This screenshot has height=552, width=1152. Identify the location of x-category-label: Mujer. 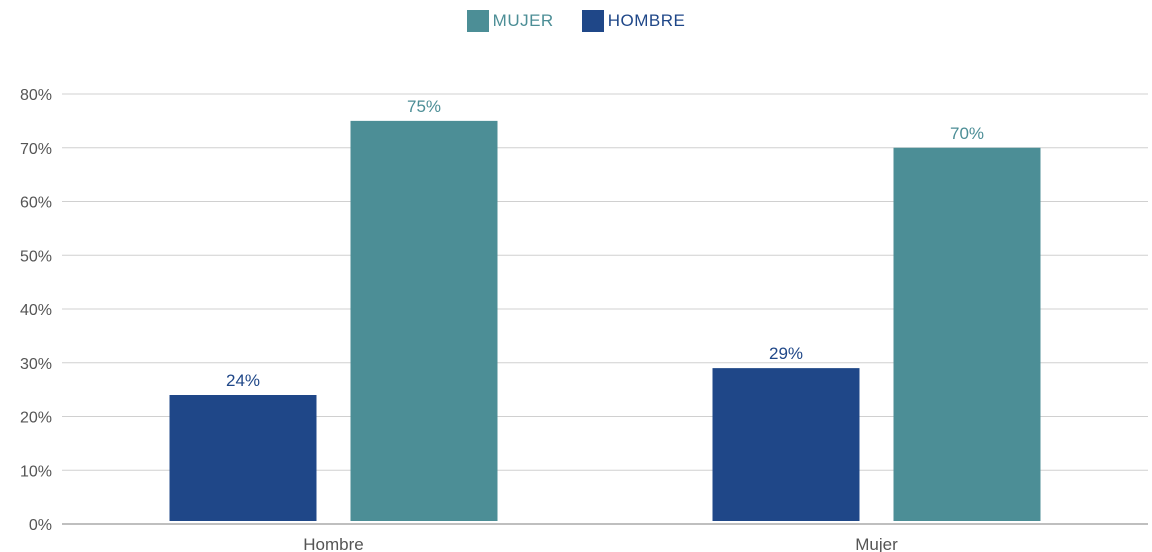
(876, 543).